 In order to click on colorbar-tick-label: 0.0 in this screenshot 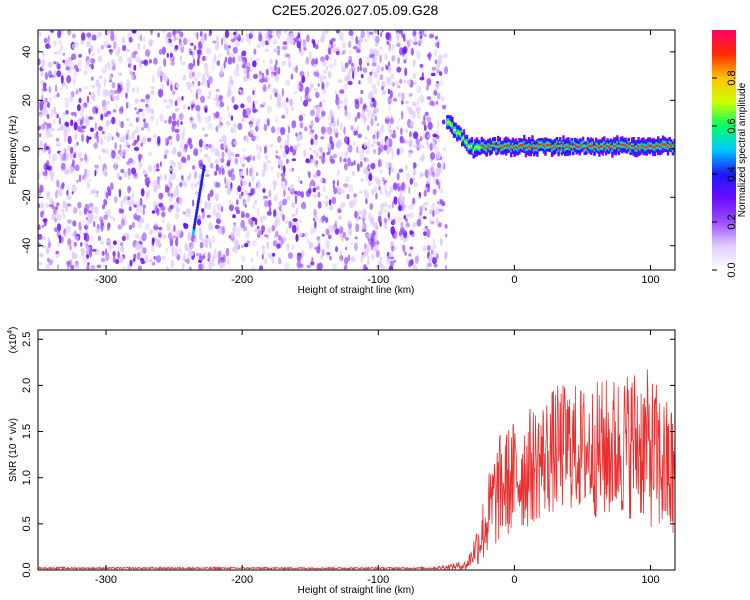, I will do `click(732, 269)`.